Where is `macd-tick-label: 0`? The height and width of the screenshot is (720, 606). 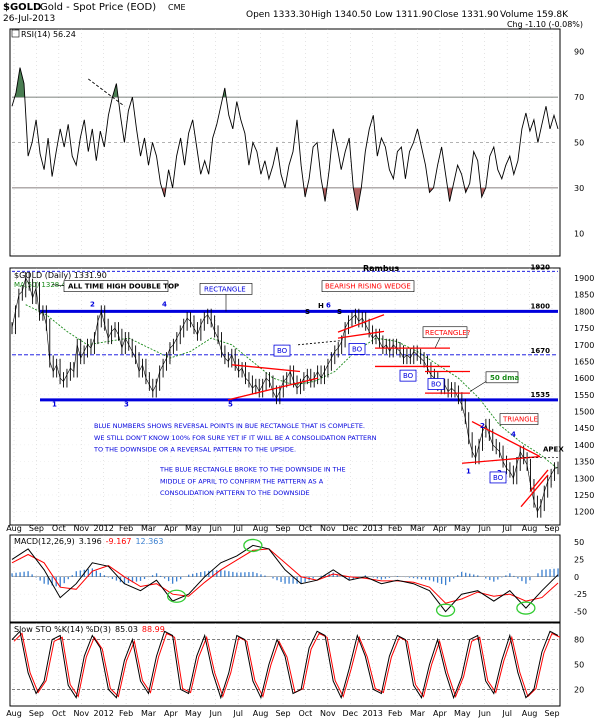
macd-tick-label: 0 is located at coordinates (576, 577).